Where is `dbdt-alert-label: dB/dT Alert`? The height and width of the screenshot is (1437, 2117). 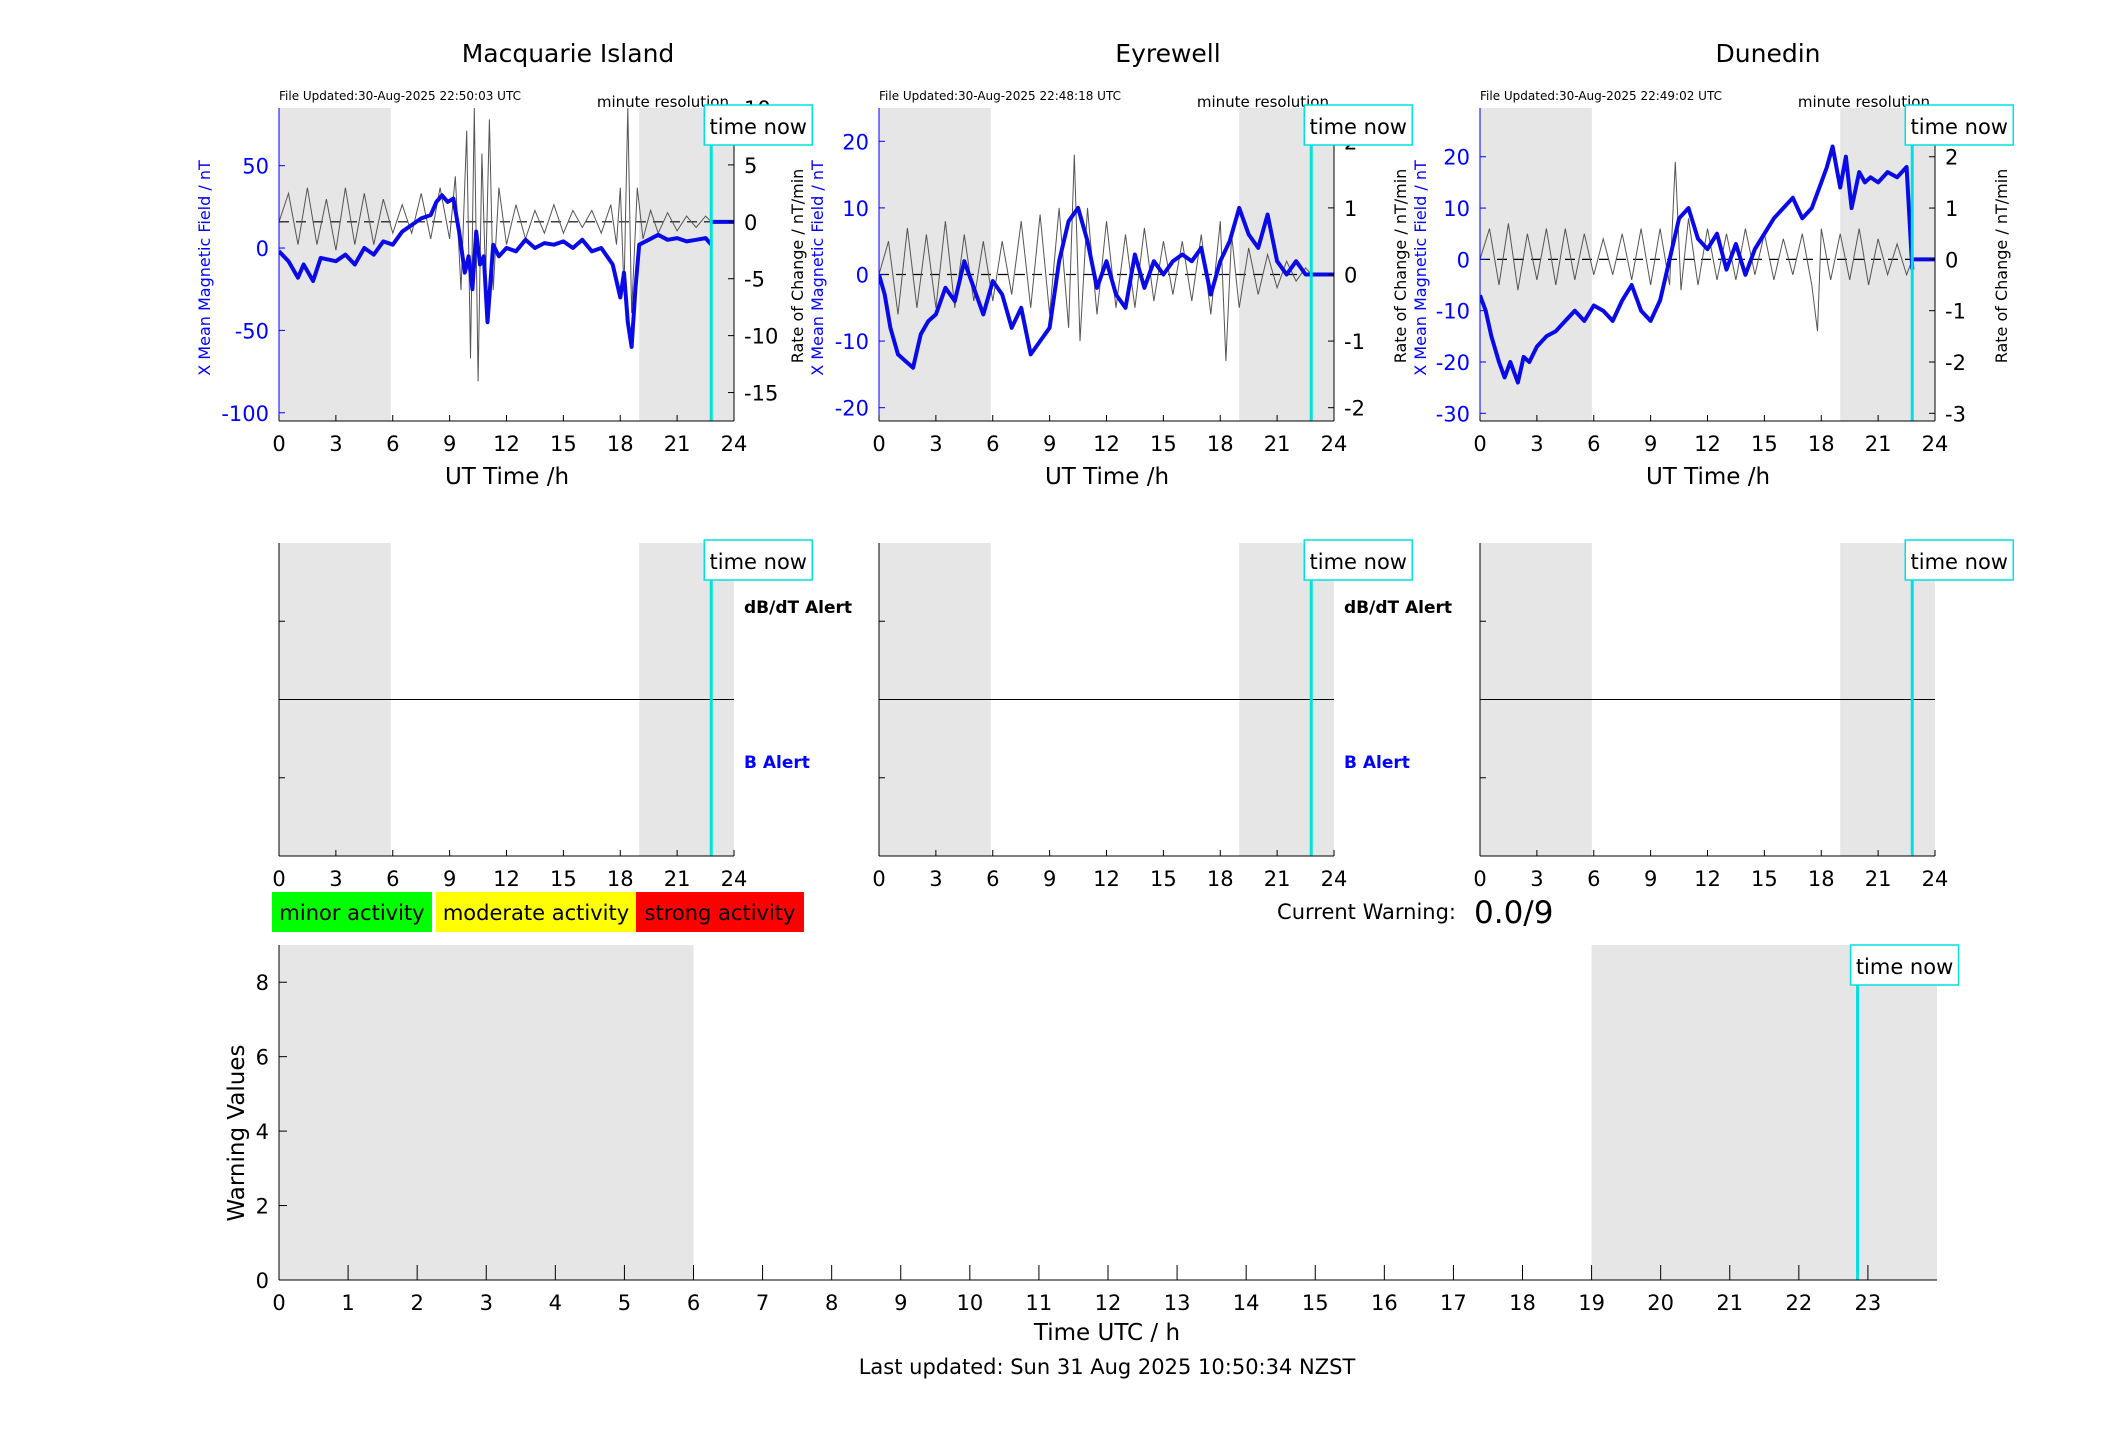 dbdt-alert-label: dB/dT Alert is located at coordinates (798, 608).